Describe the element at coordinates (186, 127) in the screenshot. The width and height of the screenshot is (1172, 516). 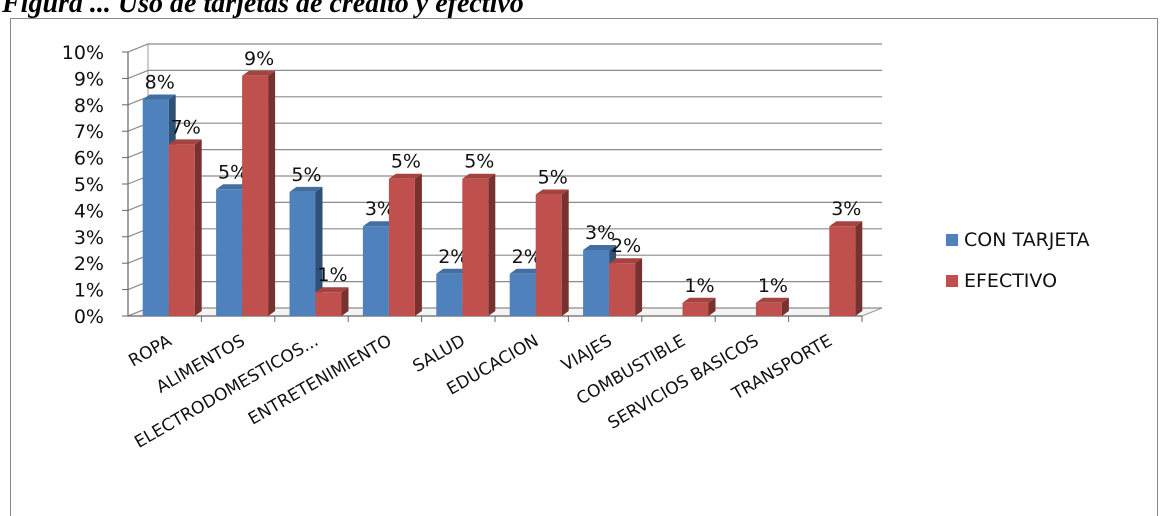
I see `data-label: 7%` at that location.